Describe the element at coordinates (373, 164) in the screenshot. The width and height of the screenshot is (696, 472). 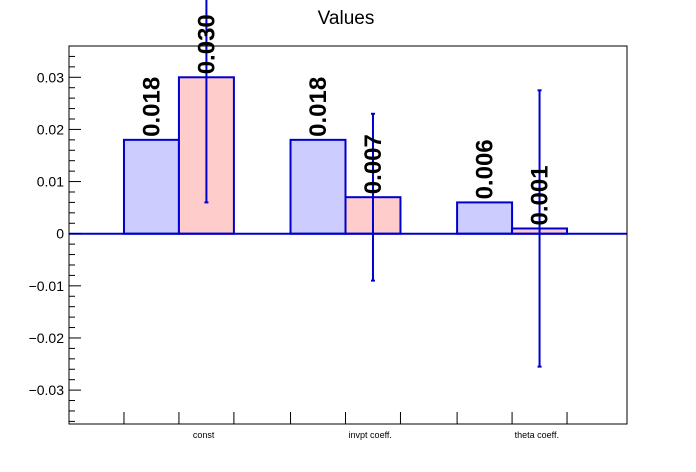
I see `data-label-series2-2: 0.007` at that location.